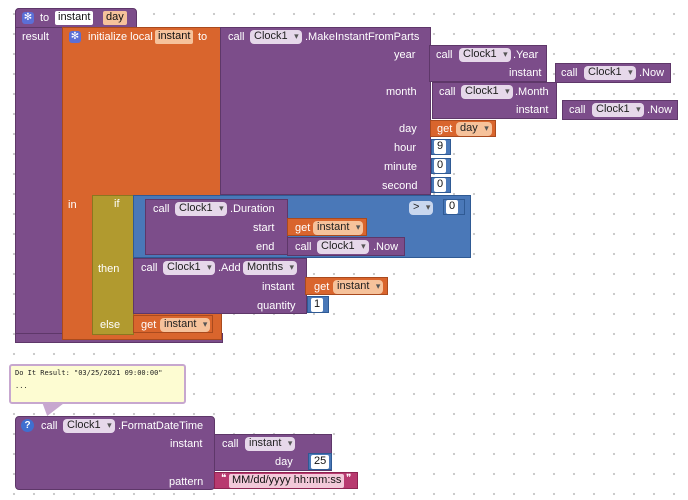 The width and height of the screenshot is (688, 500). What do you see at coordinates (276, 306) in the screenshot?
I see `add-quantity-label: quantity` at bounding box center [276, 306].